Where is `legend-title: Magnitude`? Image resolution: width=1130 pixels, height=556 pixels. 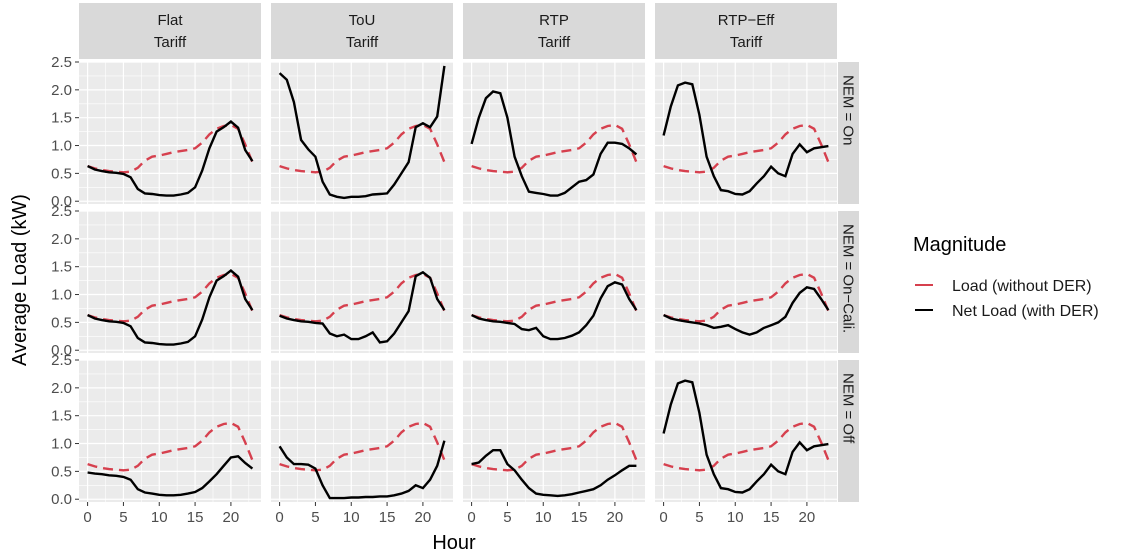
legend-title: Magnitude is located at coordinates (959, 245).